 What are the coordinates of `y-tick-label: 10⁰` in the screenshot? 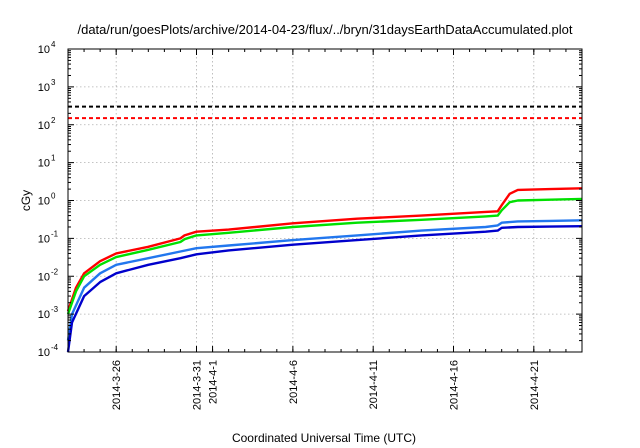 It's located at (47, 200).